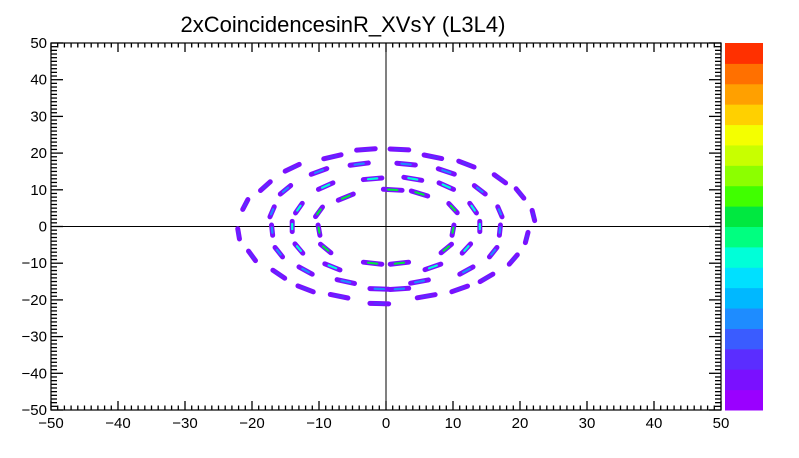 This screenshot has height=458, width=799. What do you see at coordinates (184, 423) in the screenshot?
I see `x-tick-label: −30` at bounding box center [184, 423].